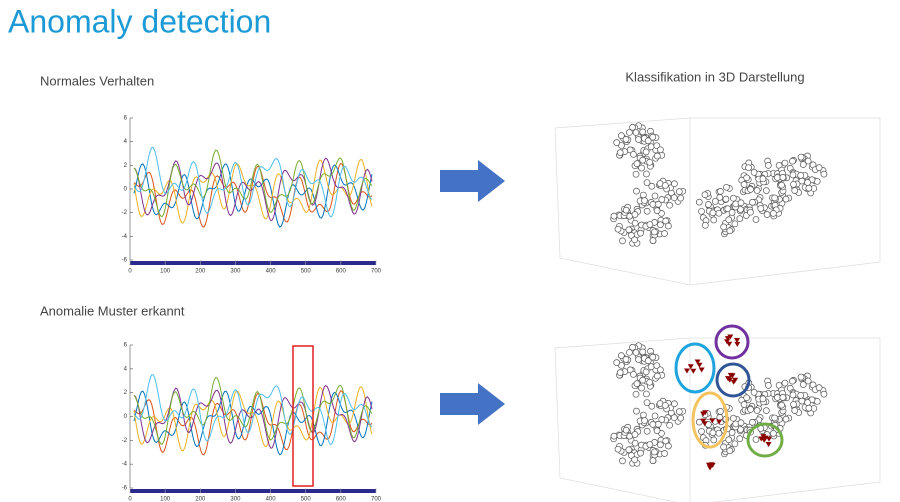 This screenshot has height=502, width=900. Describe the element at coordinates (271, 499) in the screenshot. I see `x-tick-label: 400` at that location.